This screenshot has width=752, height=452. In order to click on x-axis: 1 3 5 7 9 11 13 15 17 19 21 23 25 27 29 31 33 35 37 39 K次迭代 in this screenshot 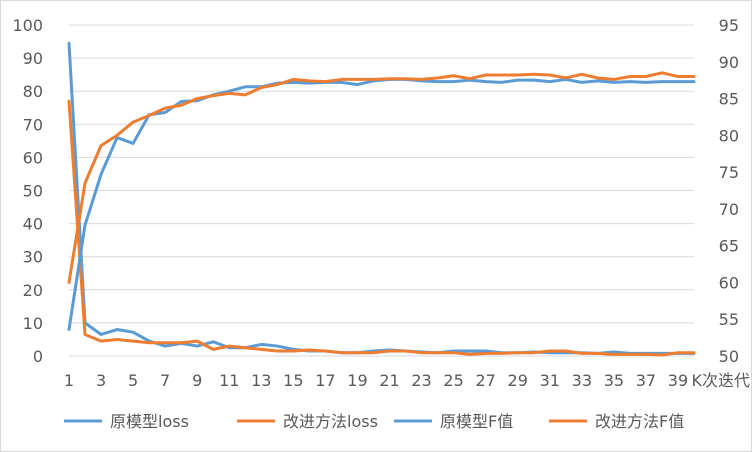, I will do `click(407, 372)`.